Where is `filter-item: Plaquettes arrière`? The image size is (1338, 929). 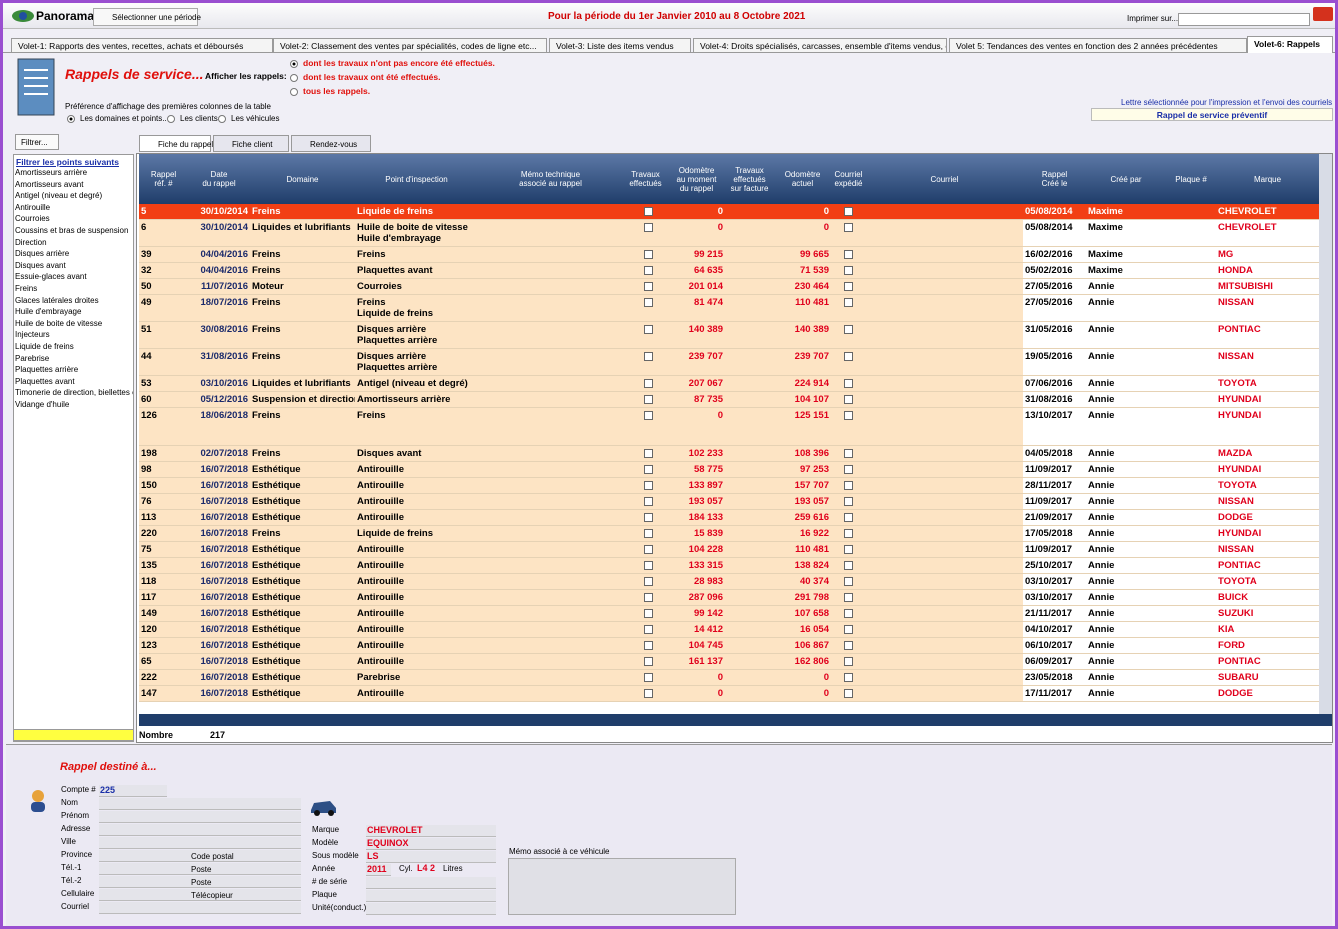
filter-item: Plaquettes arrière is located at coordinates (47, 370).